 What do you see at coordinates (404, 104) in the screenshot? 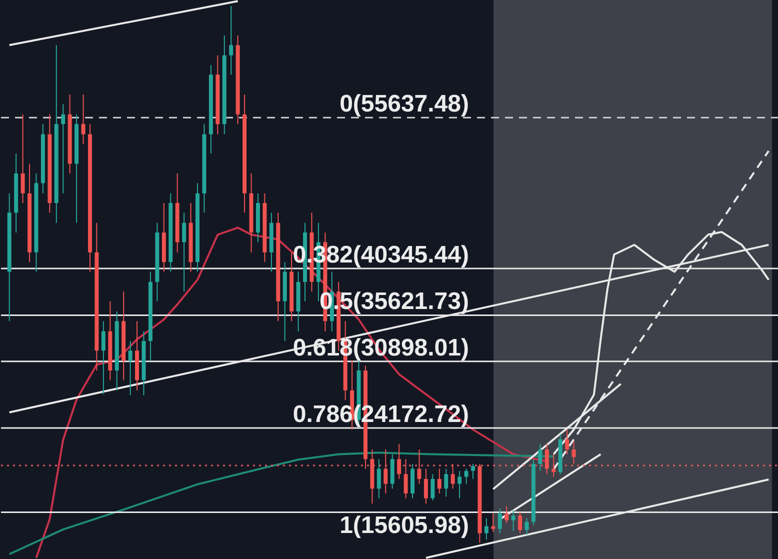
I see `annotation: 0(55637.48)` at bounding box center [404, 104].